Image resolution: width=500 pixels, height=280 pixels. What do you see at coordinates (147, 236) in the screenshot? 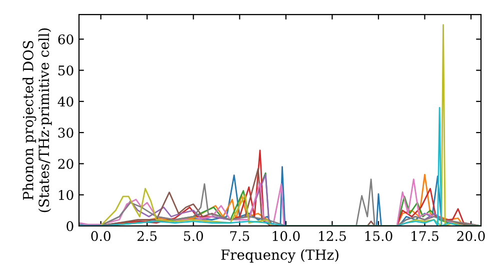
I see `x-tick-label: 2.5` at bounding box center [147, 236].